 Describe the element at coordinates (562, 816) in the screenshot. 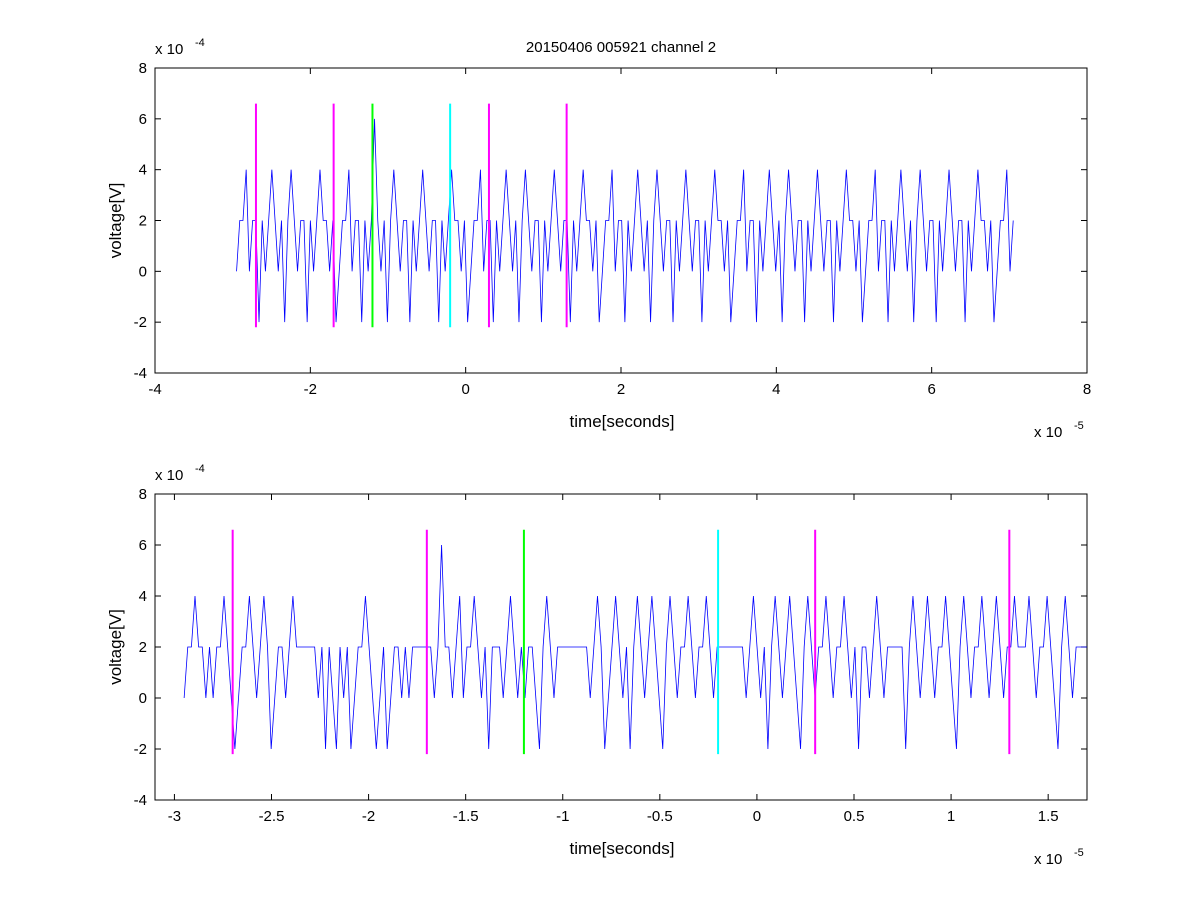

I see `x-tick-label: -1` at that location.